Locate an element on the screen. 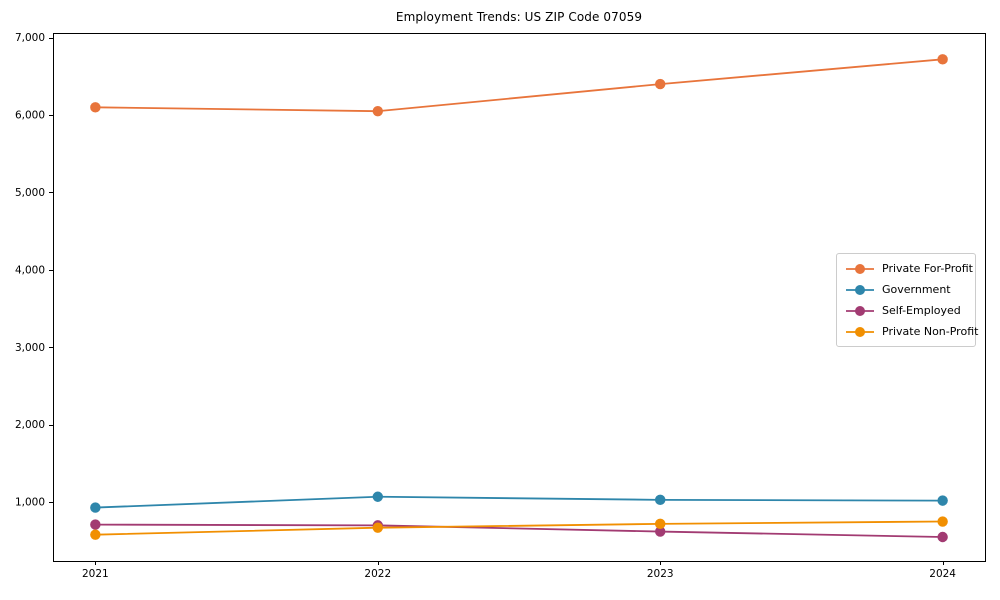 The image size is (1000, 600). legend-item: Private For-Profit is located at coordinates (909, 269).